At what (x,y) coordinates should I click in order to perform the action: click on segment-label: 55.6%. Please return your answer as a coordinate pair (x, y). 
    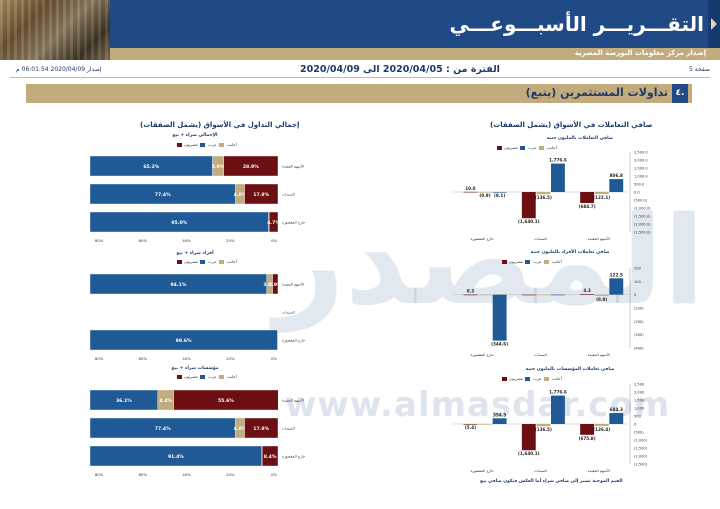
    Looking at the image, I should click on (226, 401).